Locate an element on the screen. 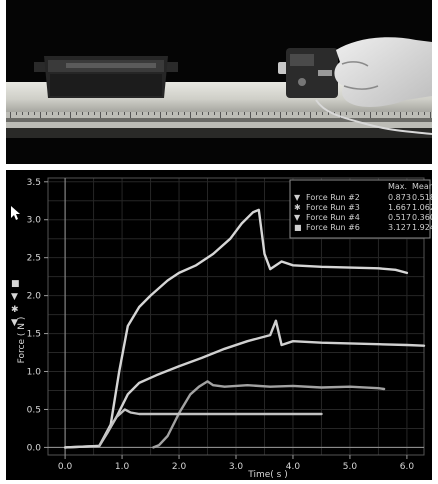 The image size is (438, 484). legend-mean-value: 0.360 is located at coordinates (422, 217).